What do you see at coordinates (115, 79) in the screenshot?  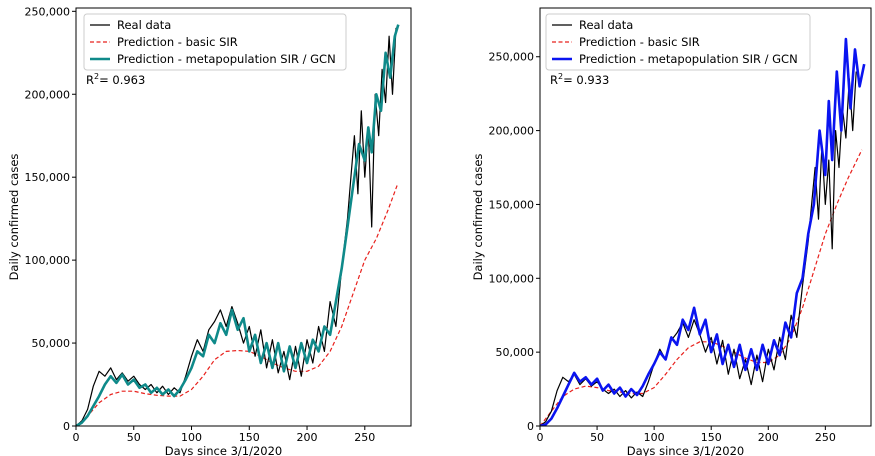 I see `r-squared-annotation: R2= 0.963` at bounding box center [115, 79].